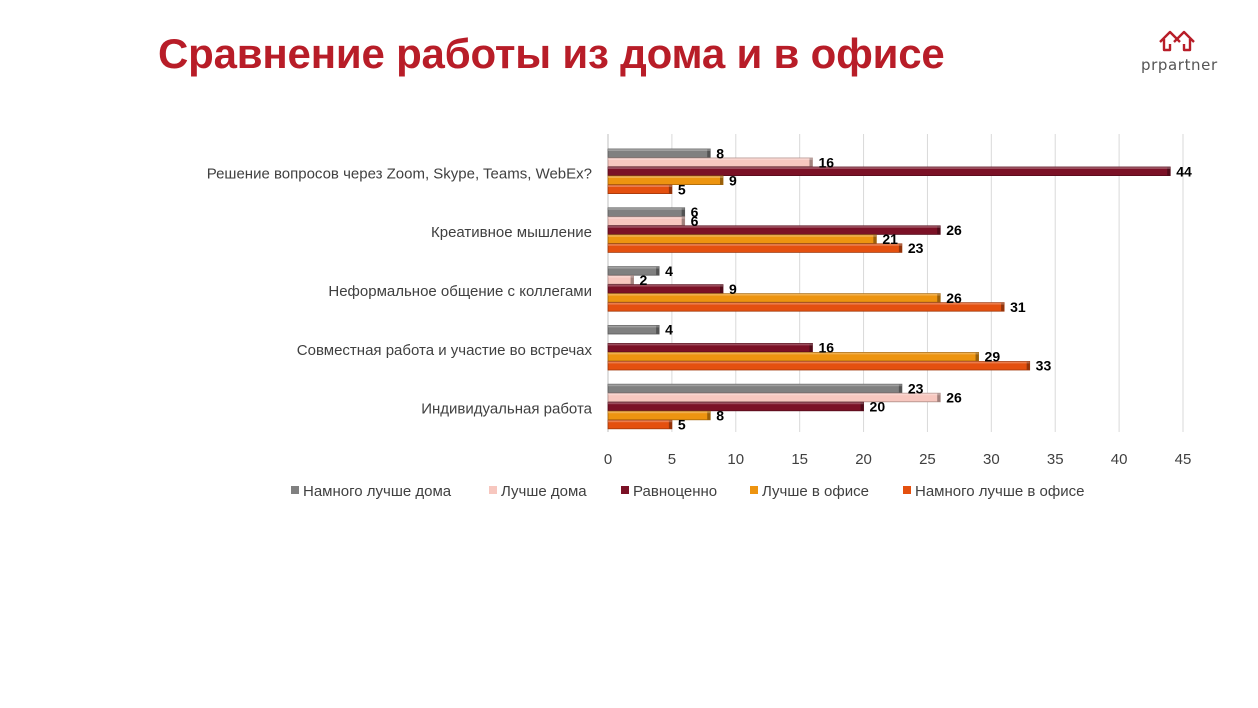 Image resolution: width=1258 pixels, height=708 pixels. Describe the element at coordinates (799, 459) in the screenshot. I see `x-tick-label: 15` at that location.